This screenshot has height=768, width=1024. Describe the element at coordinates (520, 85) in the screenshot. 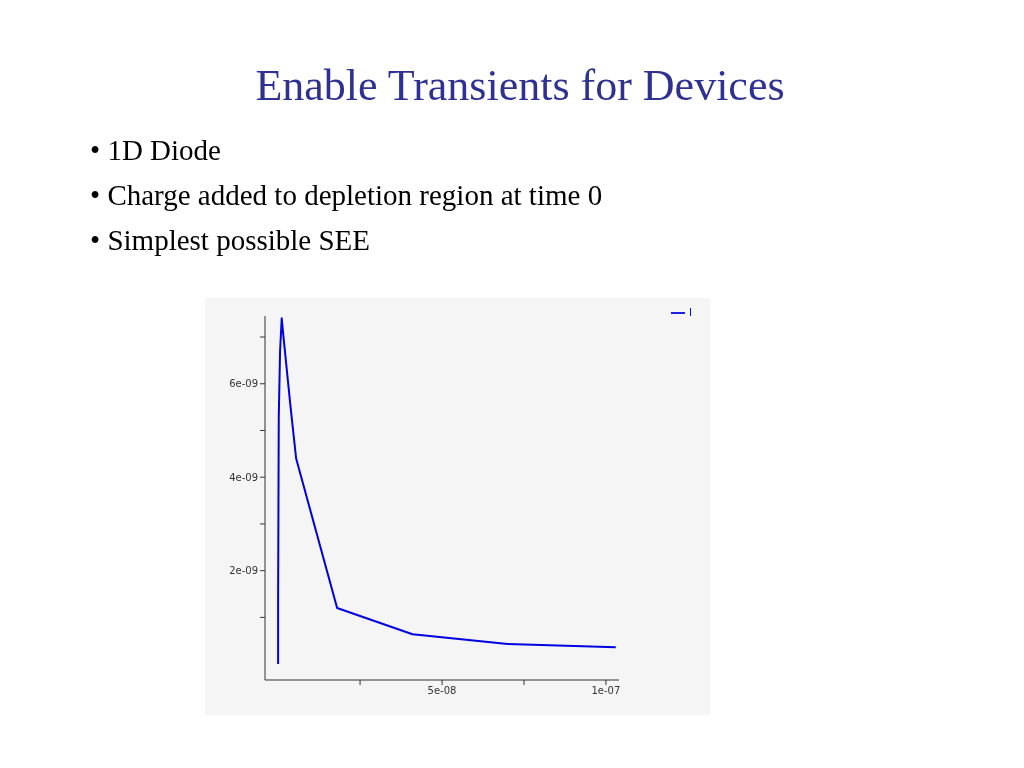

I see `chart-title: Enable Transients for Devices` at that location.